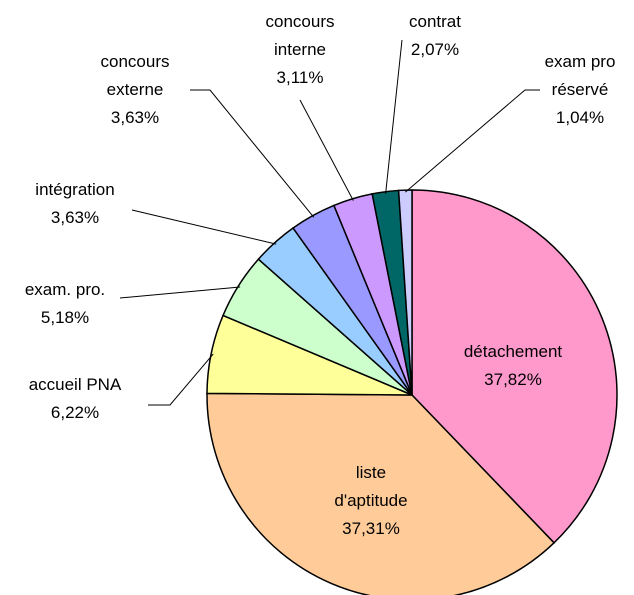  I want to click on slice-label: détachement 37,82%, so click(513, 366).